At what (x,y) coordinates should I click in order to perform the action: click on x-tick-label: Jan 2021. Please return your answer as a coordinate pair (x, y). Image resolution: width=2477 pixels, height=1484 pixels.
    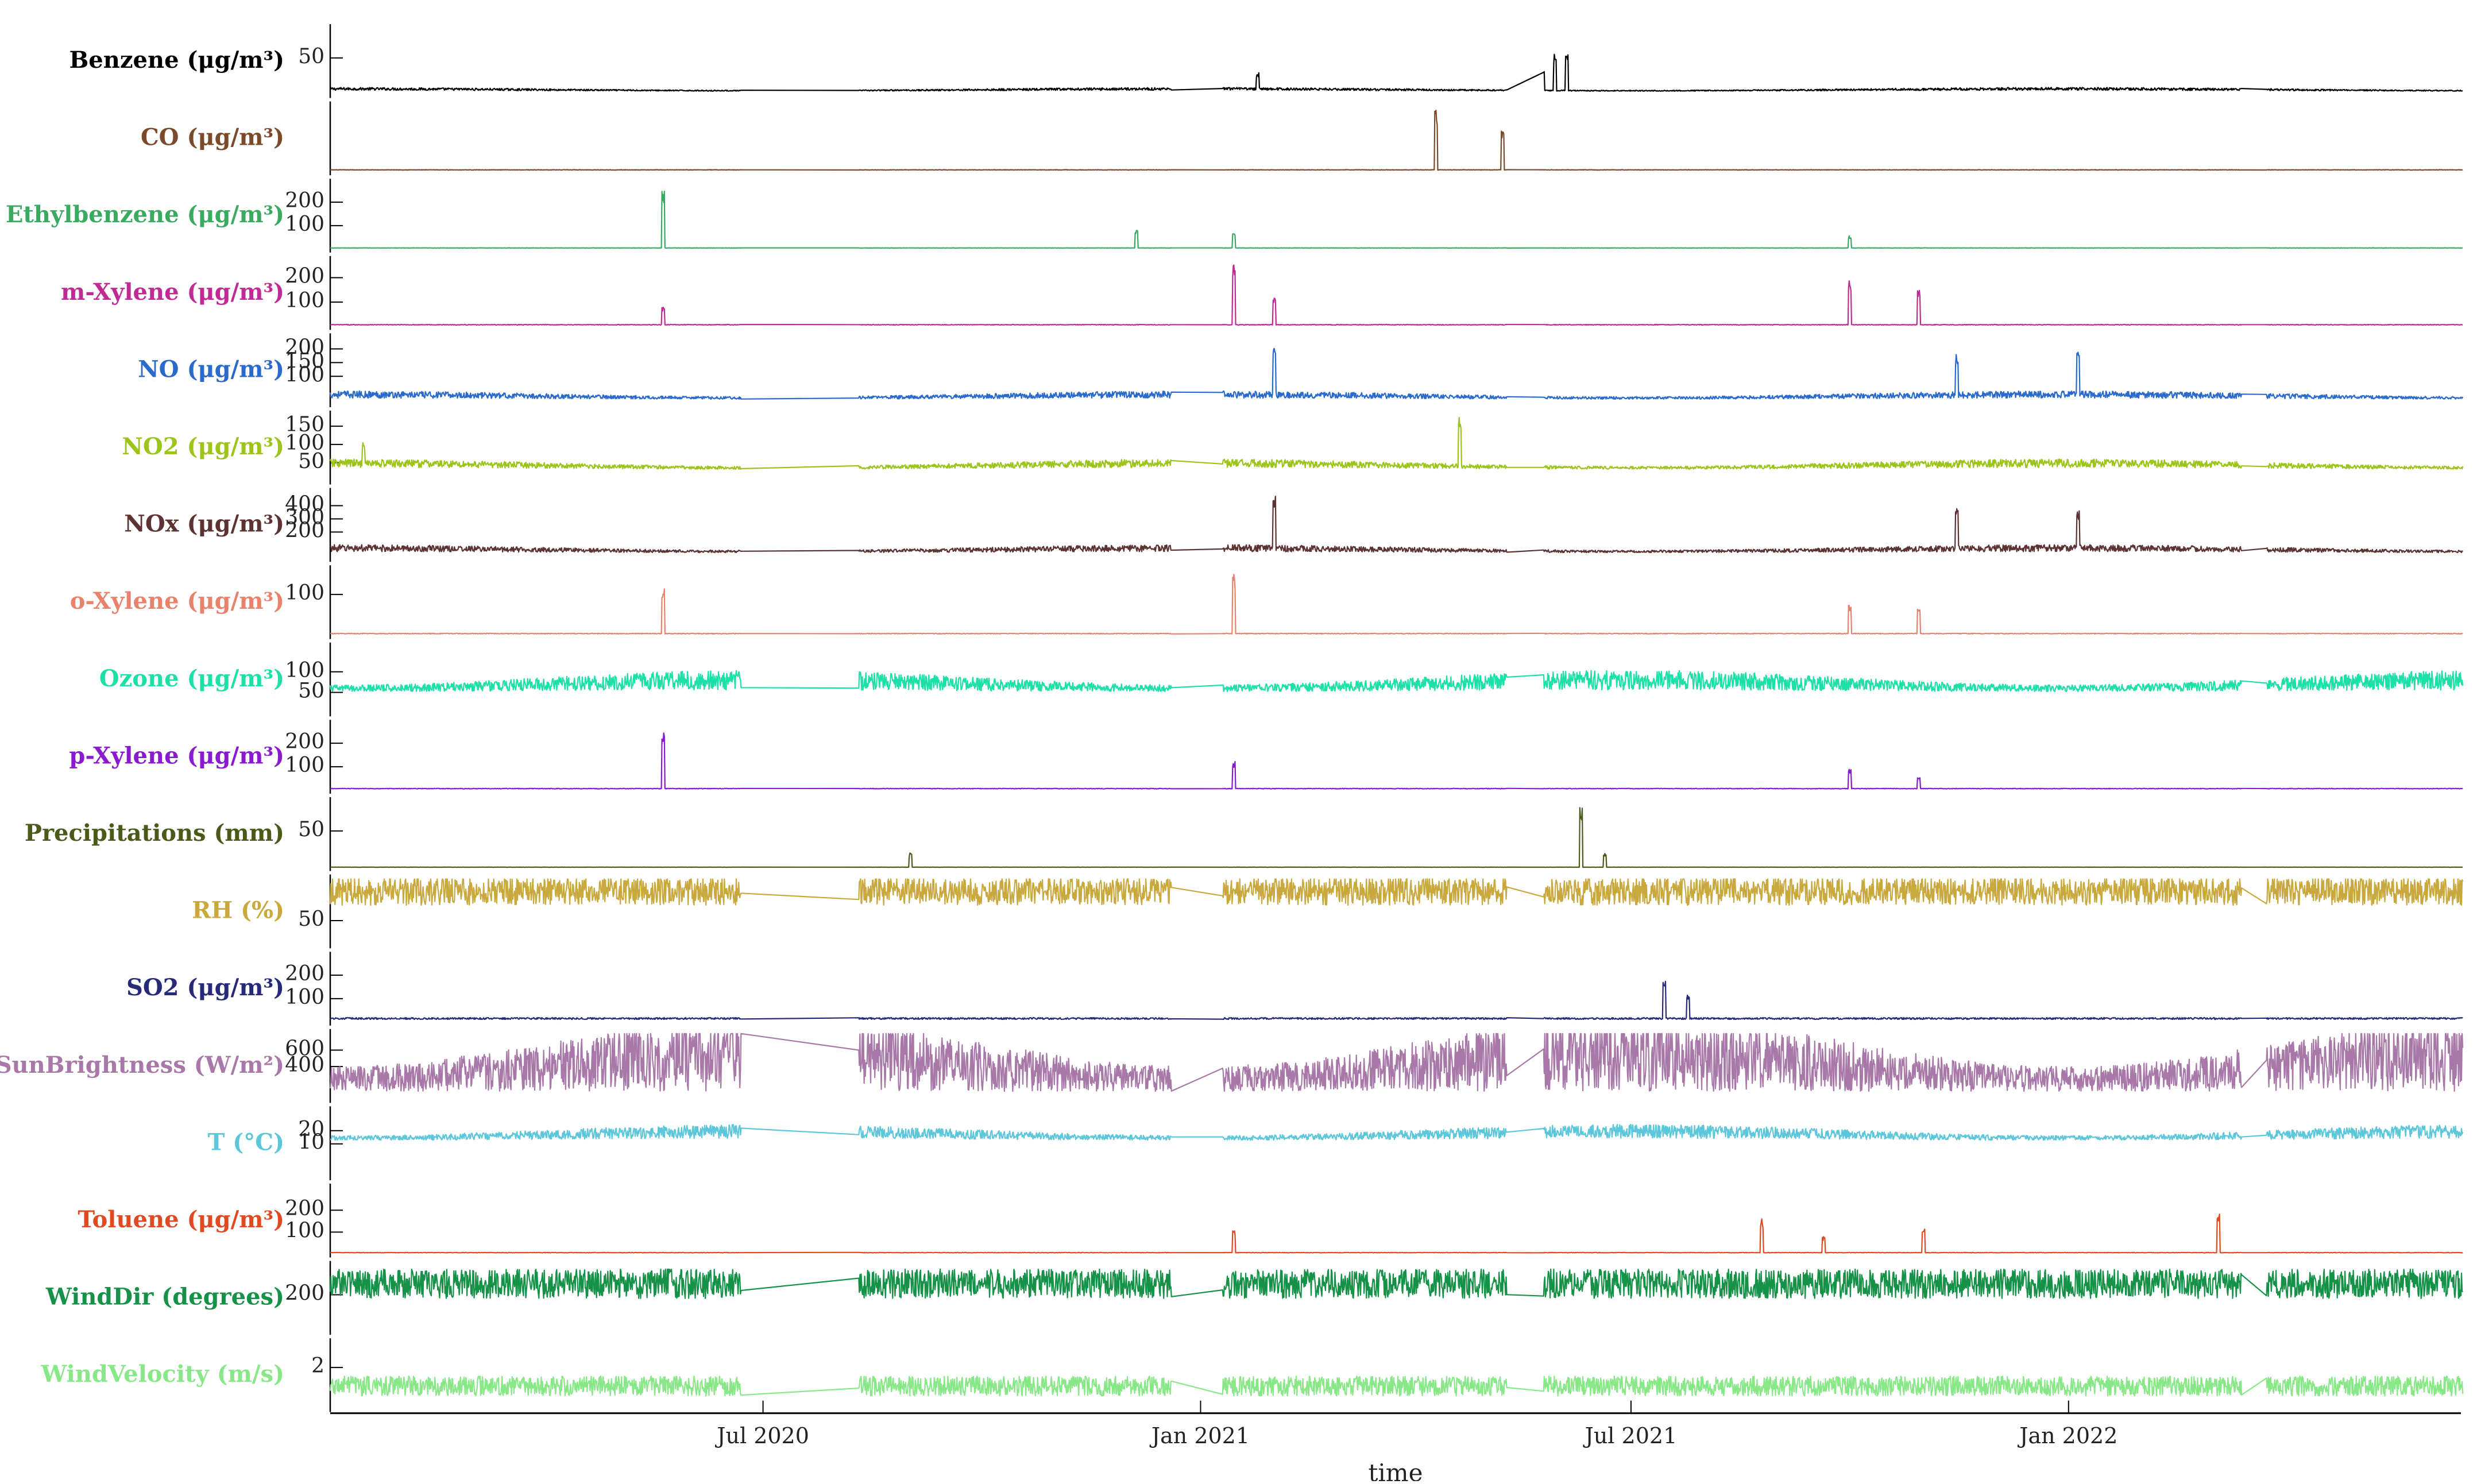
    Looking at the image, I should click on (1199, 1435).